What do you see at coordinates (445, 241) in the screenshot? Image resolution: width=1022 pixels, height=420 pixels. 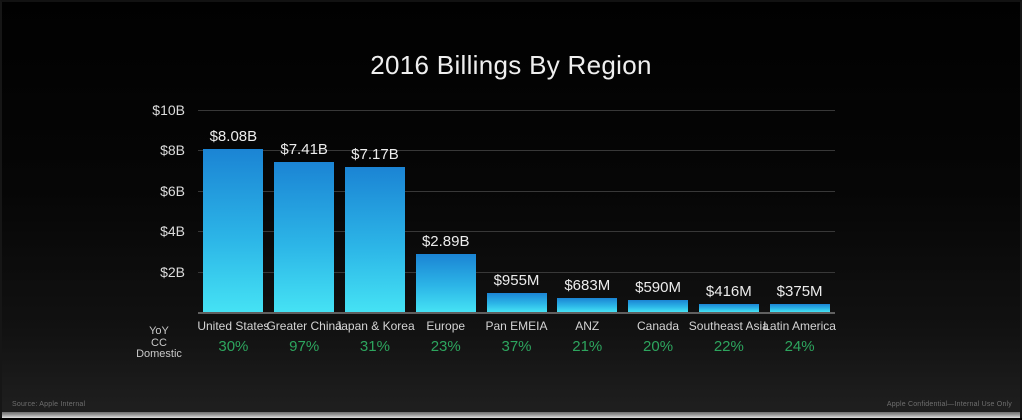 I see `value-label-europe: $2.89B` at bounding box center [445, 241].